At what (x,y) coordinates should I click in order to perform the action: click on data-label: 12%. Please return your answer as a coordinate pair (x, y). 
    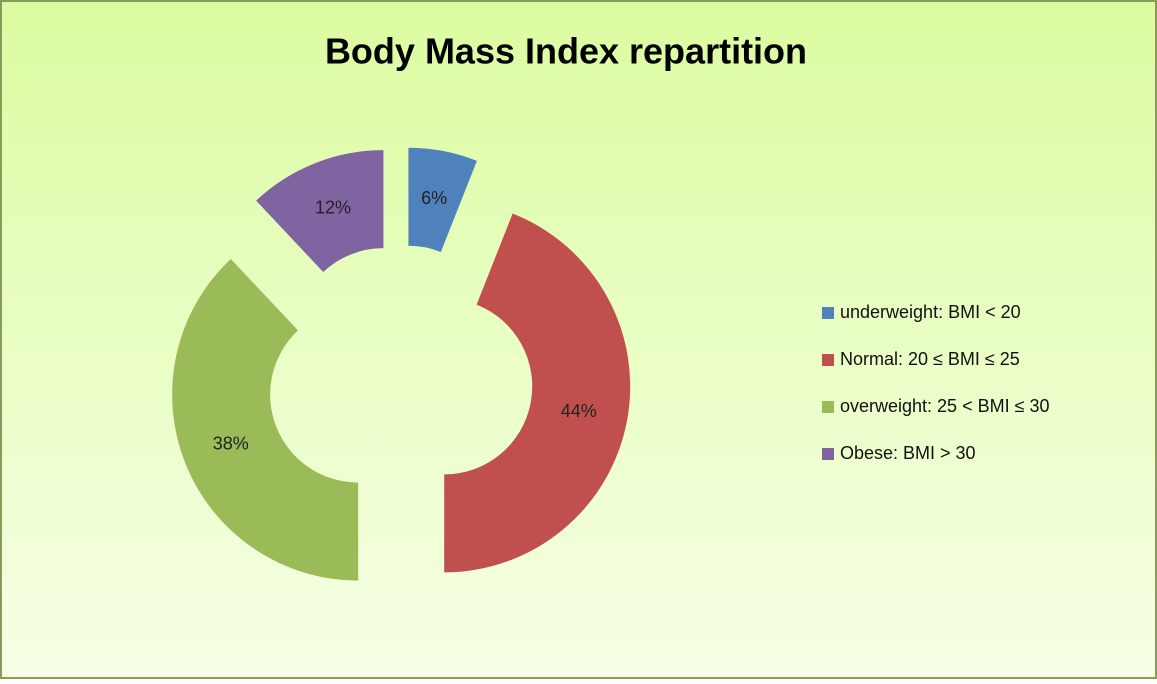
    Looking at the image, I should click on (333, 208).